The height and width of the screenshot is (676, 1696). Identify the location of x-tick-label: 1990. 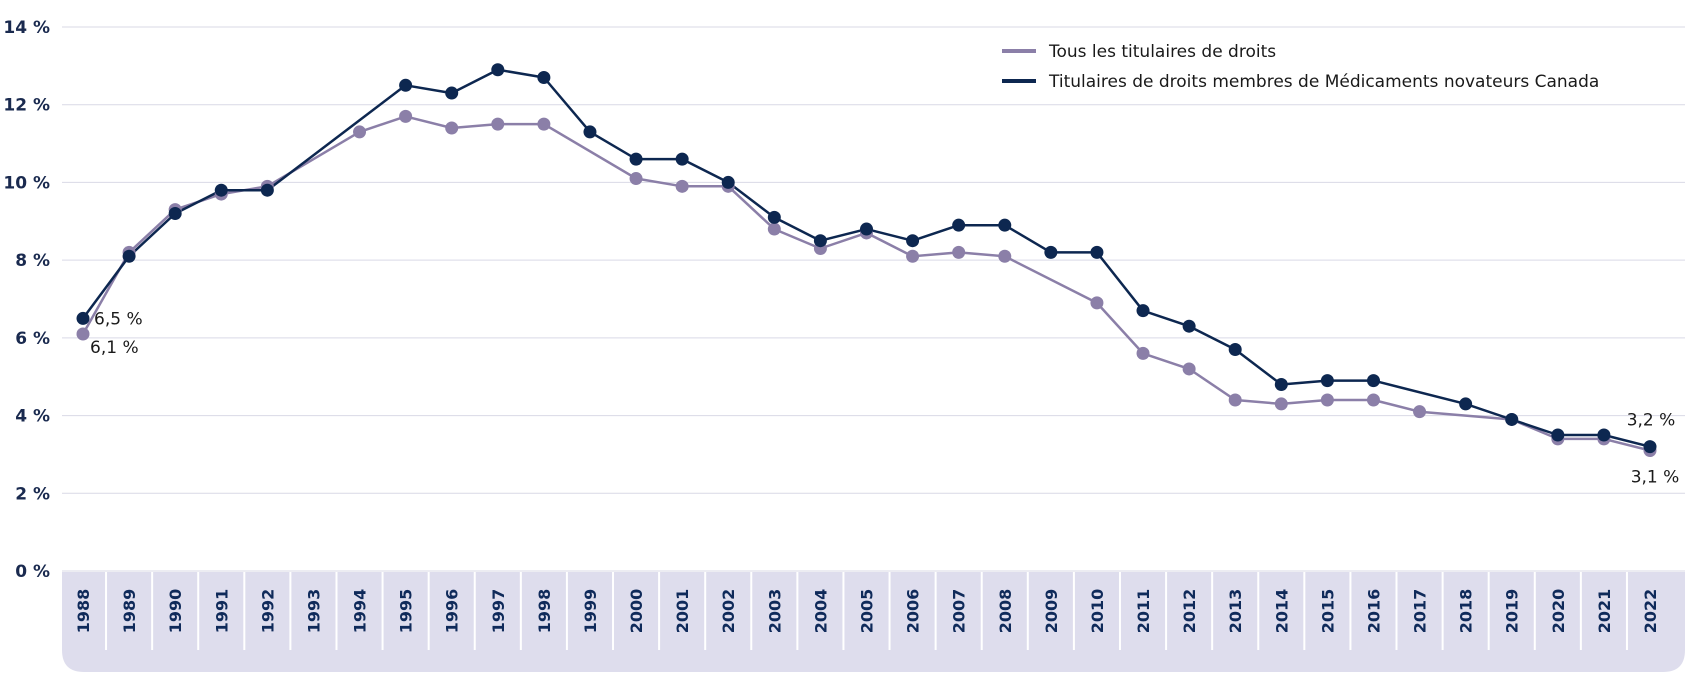
(175, 611).